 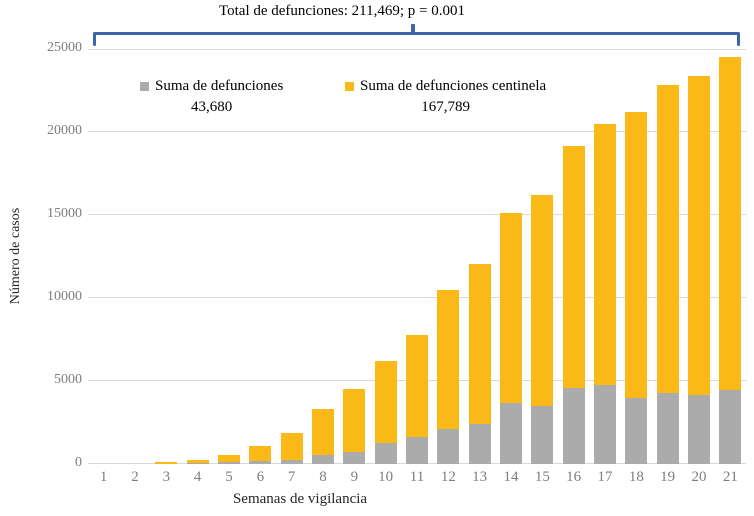 I want to click on y-tick-label: 0, so click(x=78, y=462).